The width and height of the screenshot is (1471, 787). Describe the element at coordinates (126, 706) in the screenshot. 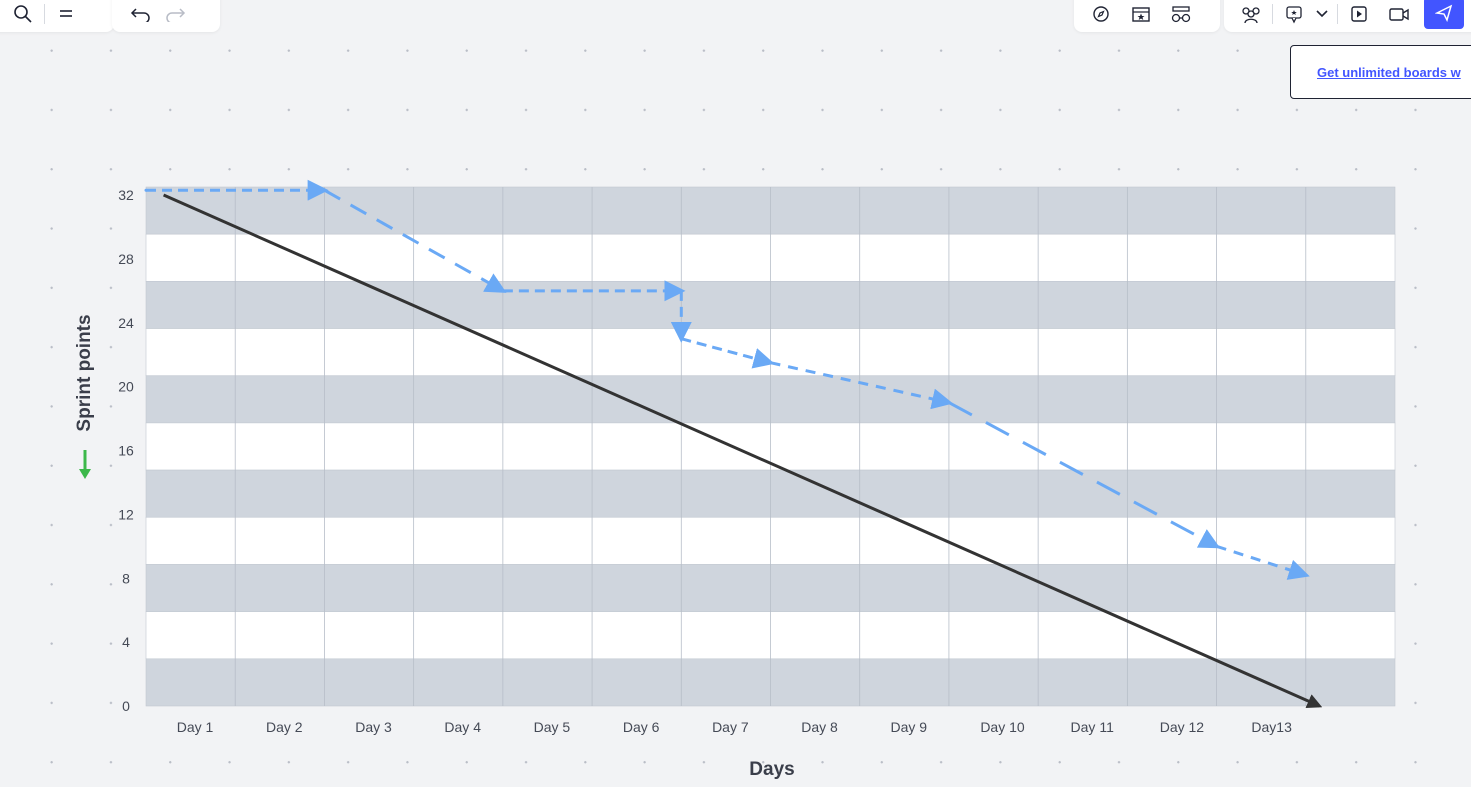

I see `y-tick-label: 0` at that location.